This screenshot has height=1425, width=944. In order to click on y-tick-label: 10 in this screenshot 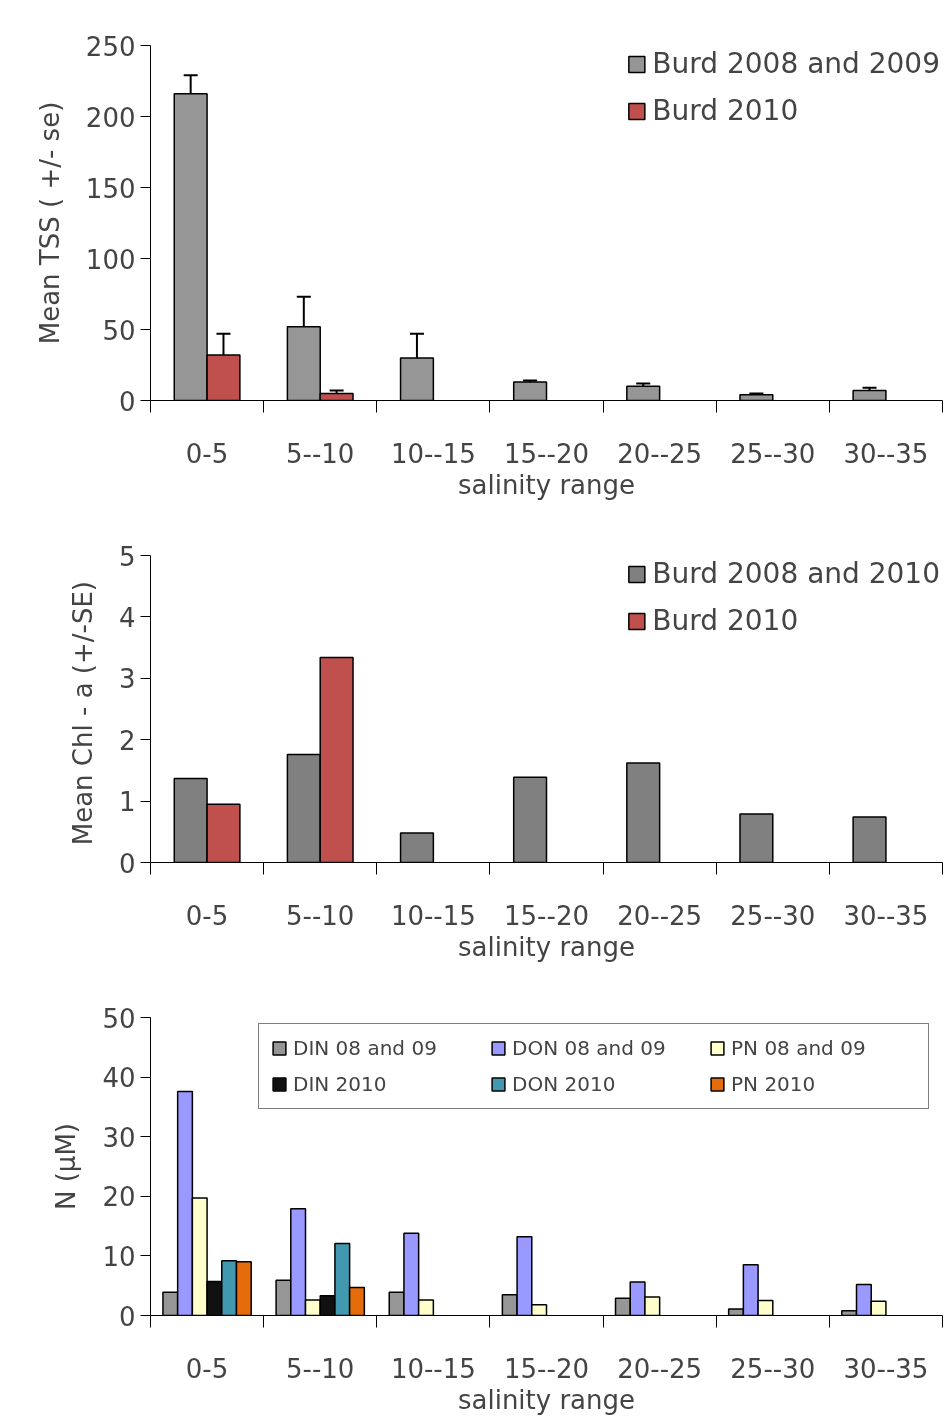, I will do `click(119, 1256)`.